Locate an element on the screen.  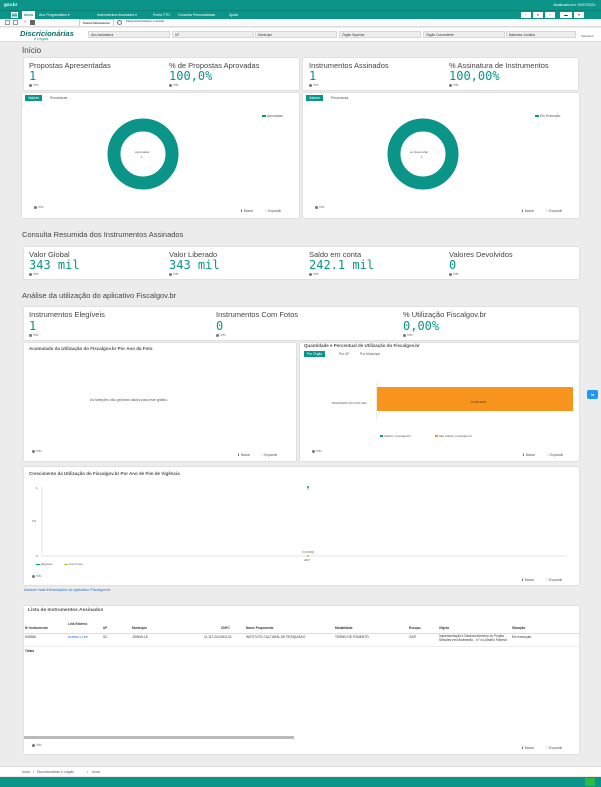
govbr-logo: gov.br is located at coordinates (11, 4).